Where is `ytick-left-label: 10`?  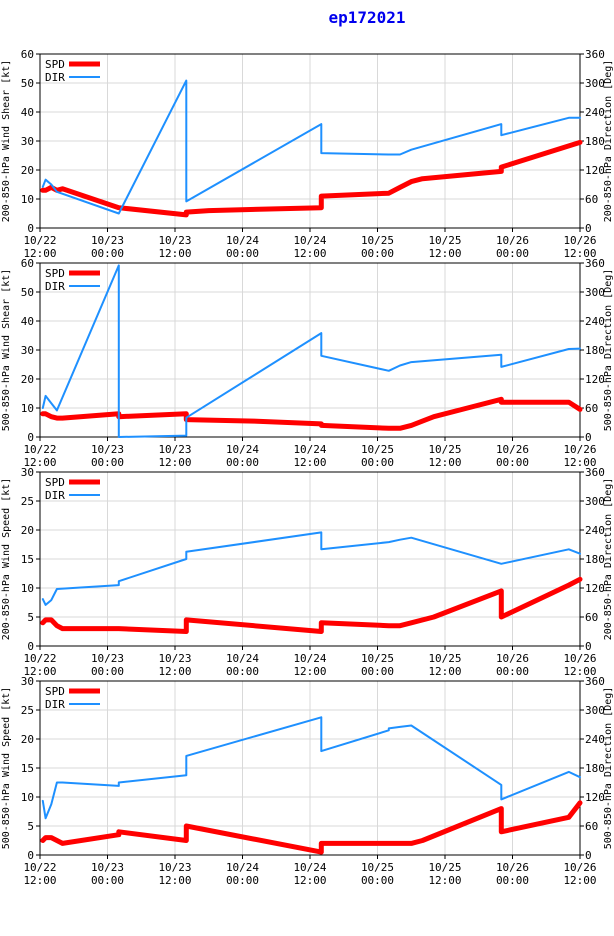 ytick-left-label: 10 is located at coordinates (27, 408).